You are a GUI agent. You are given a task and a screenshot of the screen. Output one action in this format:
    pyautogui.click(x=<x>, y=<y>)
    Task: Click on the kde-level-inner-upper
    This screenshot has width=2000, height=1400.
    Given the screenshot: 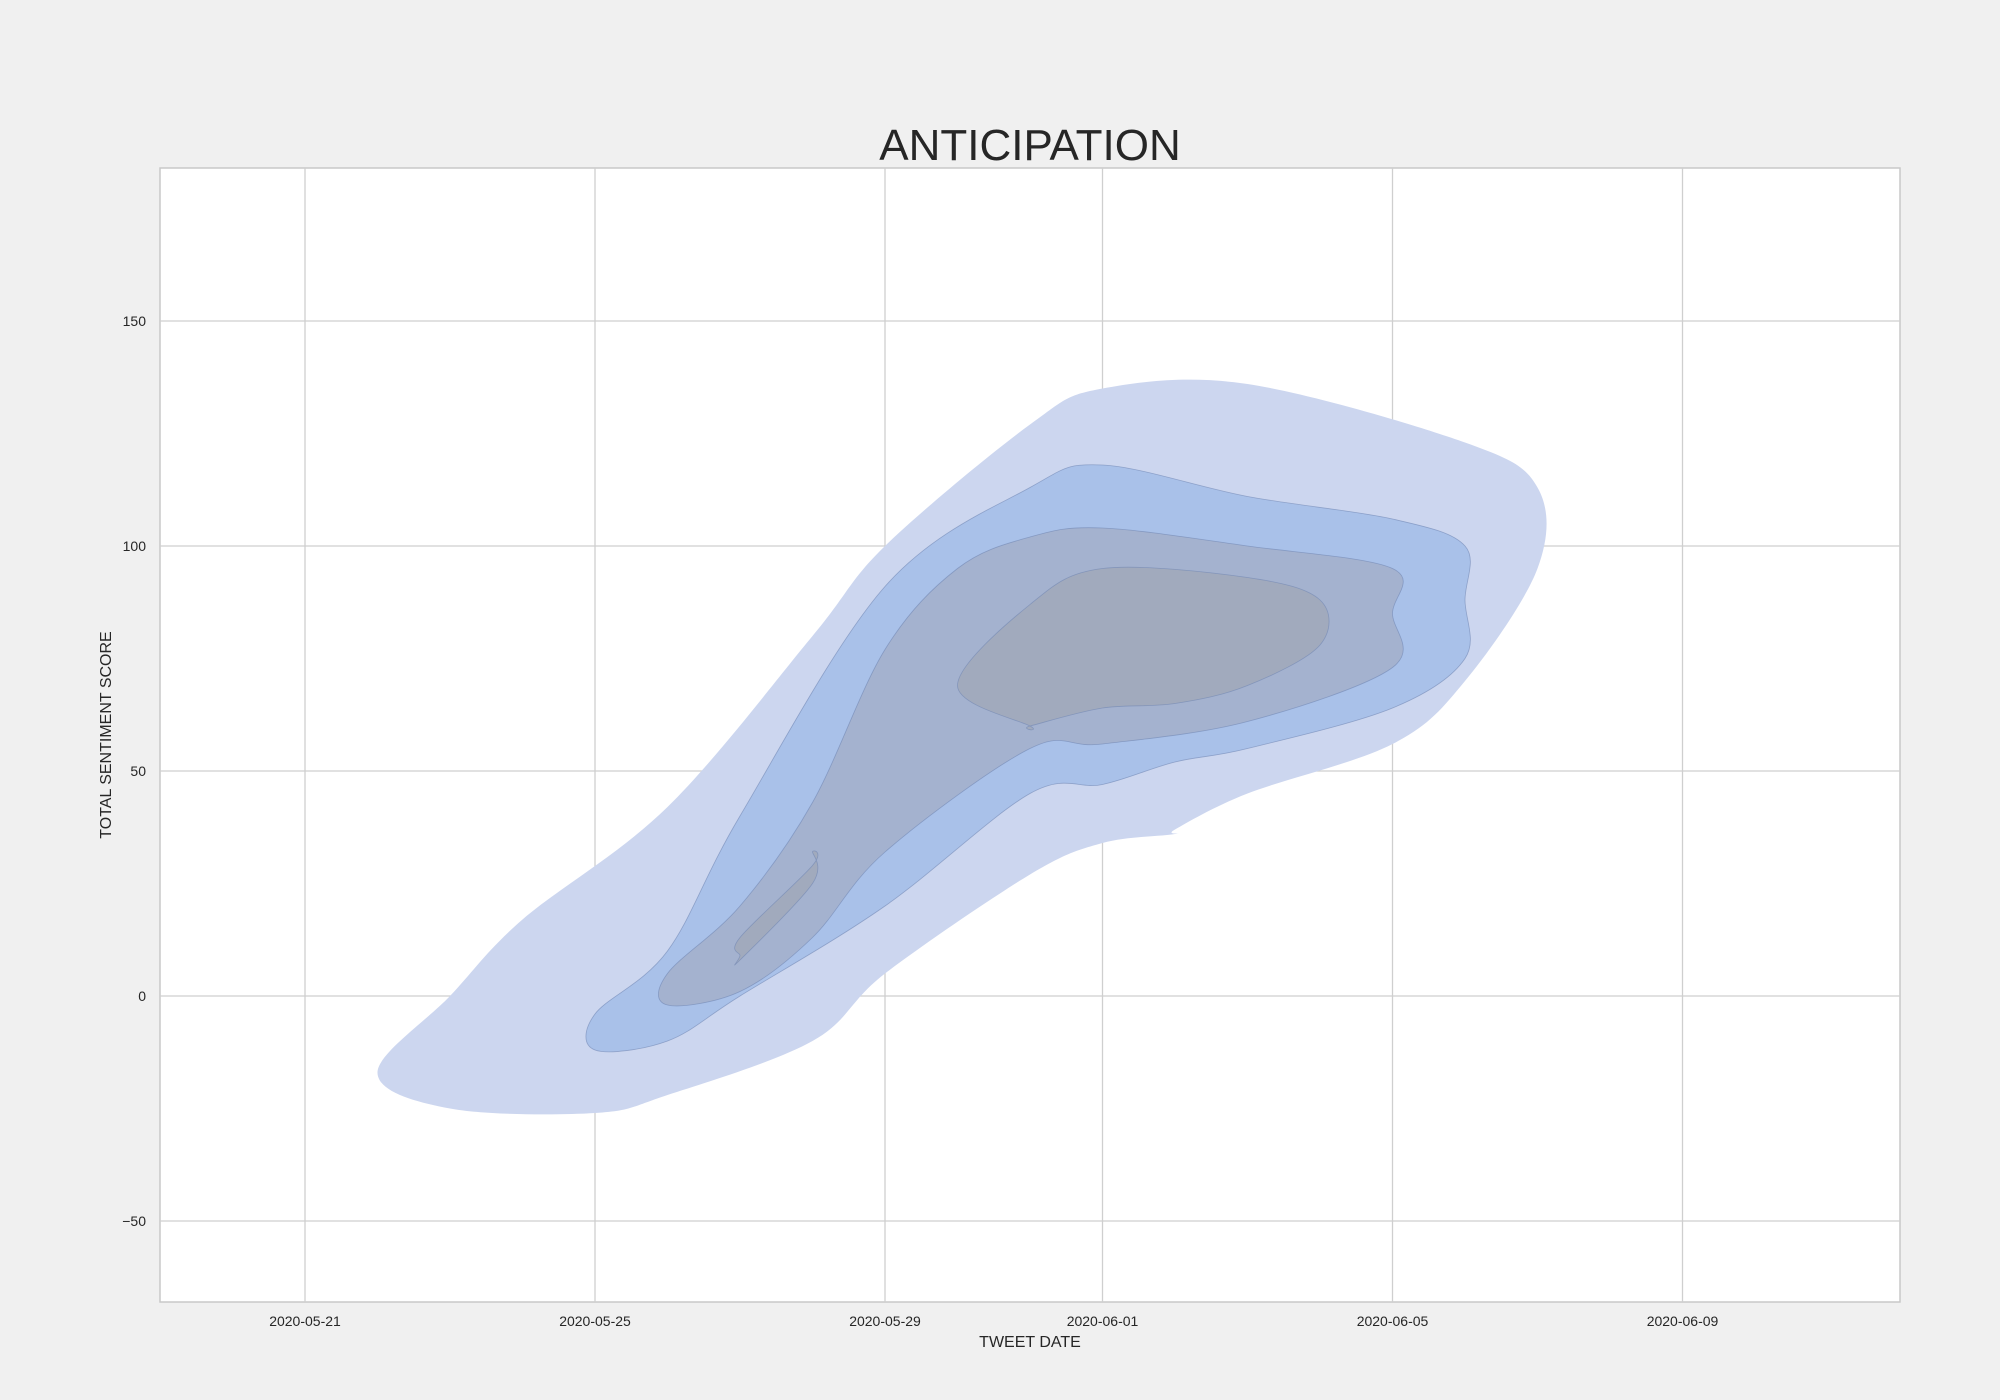 What is the action you would take?
    pyautogui.click(x=1143, y=648)
    